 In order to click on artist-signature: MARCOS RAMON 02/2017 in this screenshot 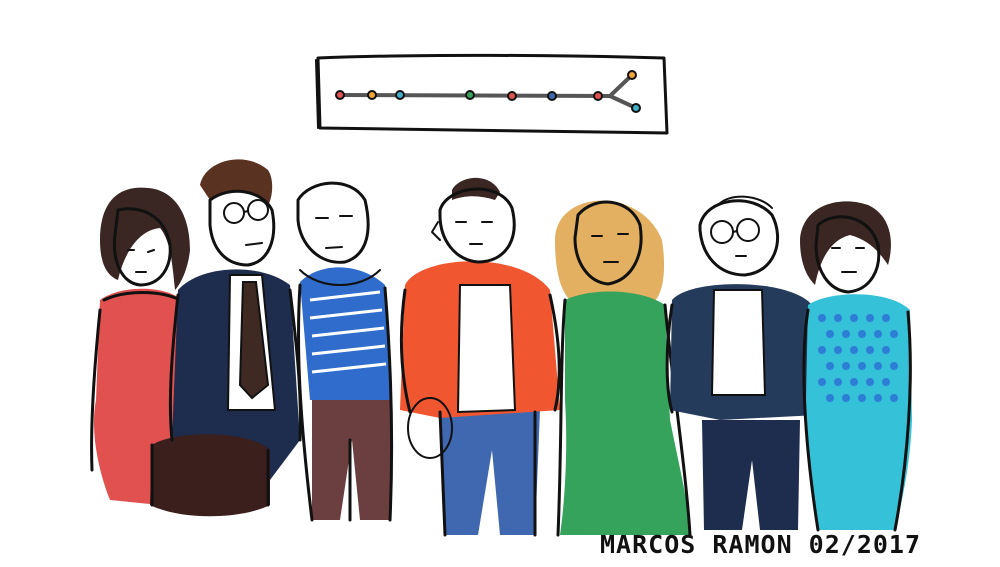, I will do `click(761, 544)`.